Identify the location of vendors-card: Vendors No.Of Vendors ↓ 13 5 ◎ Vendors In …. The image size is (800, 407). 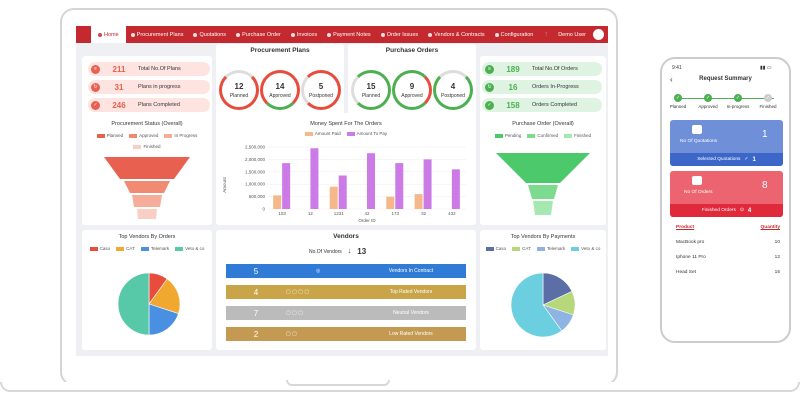
(346, 290).